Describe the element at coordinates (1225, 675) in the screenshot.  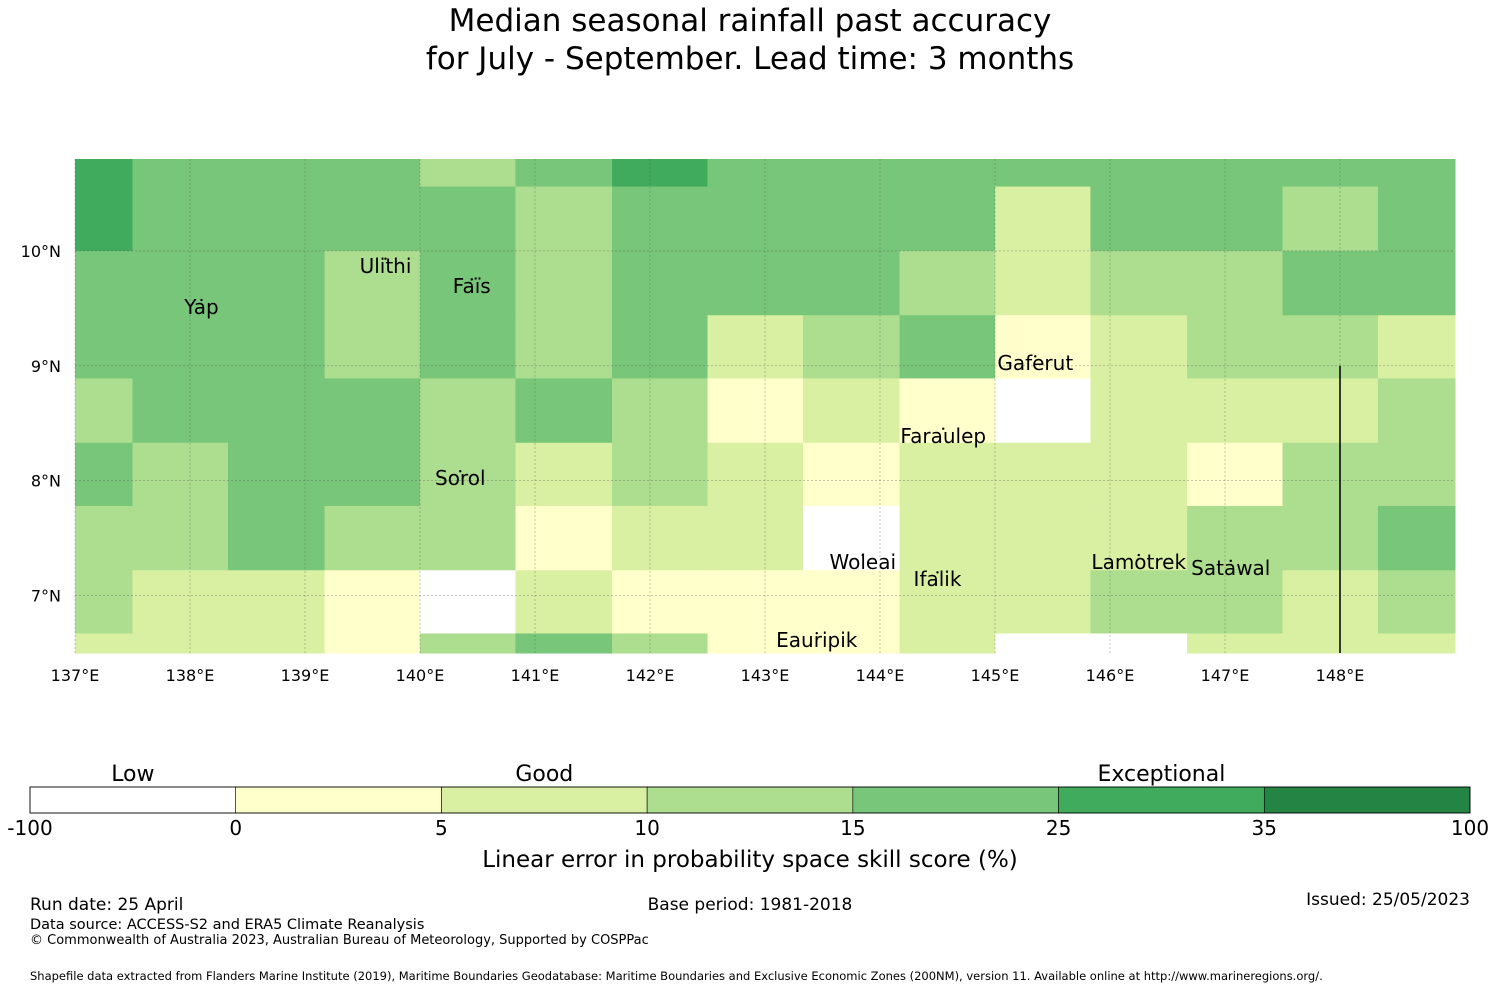
I see `lon-tick-label: 147°E` at that location.